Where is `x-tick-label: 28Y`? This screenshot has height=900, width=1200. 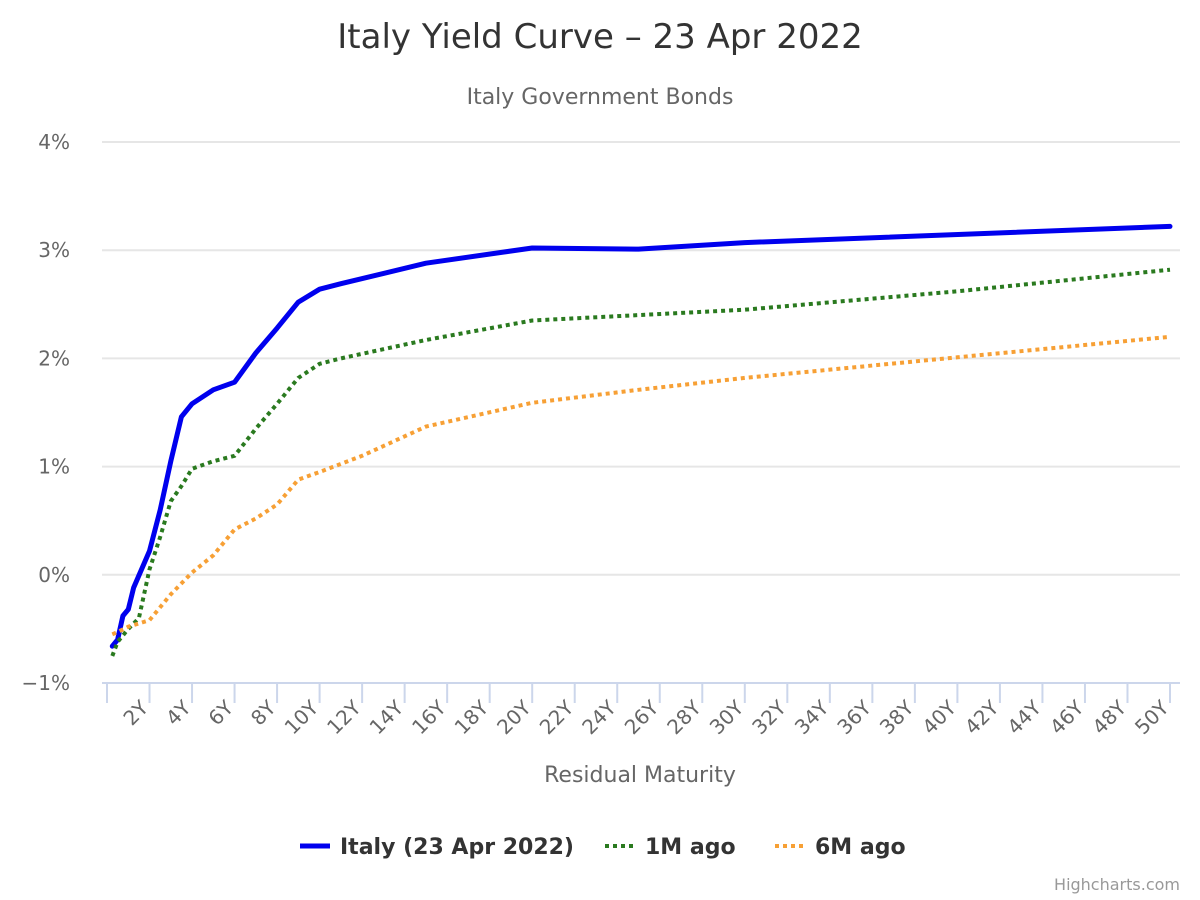 x-tick-label: 28Y is located at coordinates (684, 717).